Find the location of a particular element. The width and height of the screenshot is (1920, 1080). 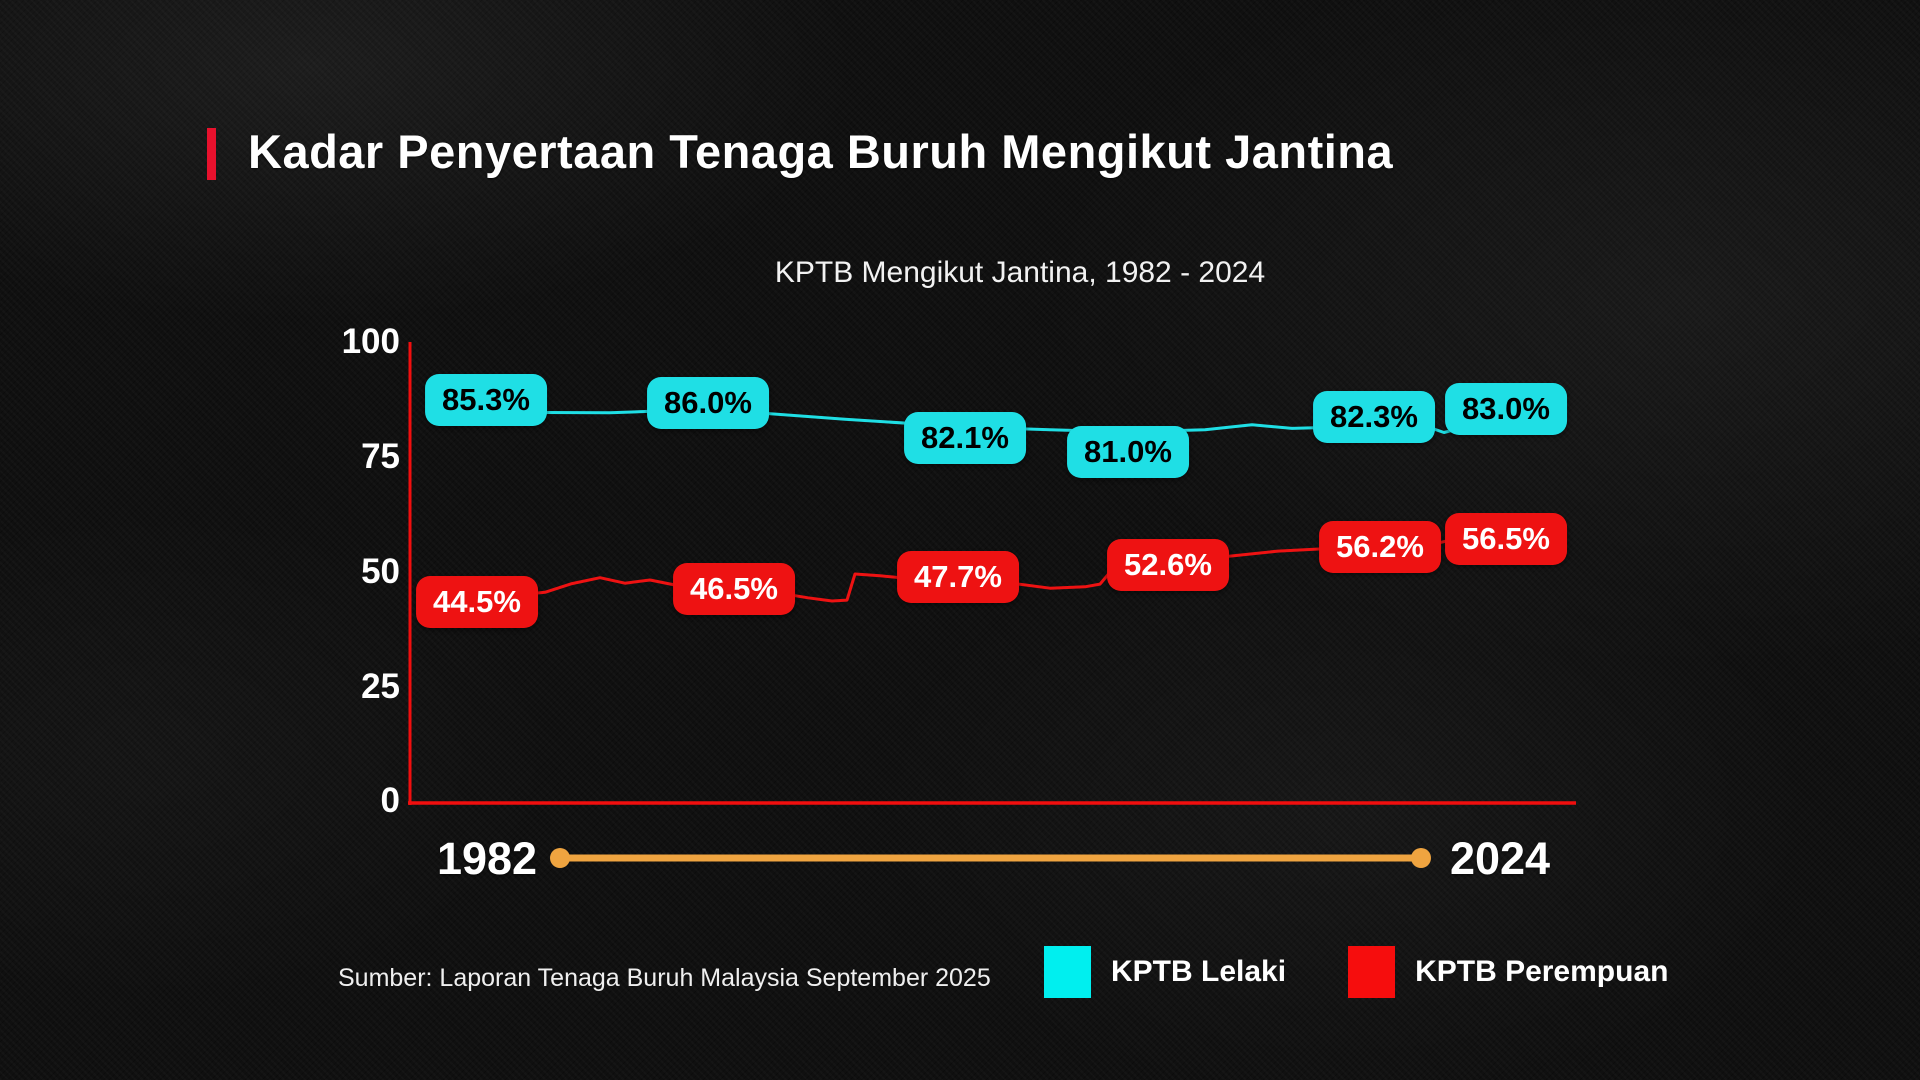

x-label-end: 2024 is located at coordinates (1500, 858).